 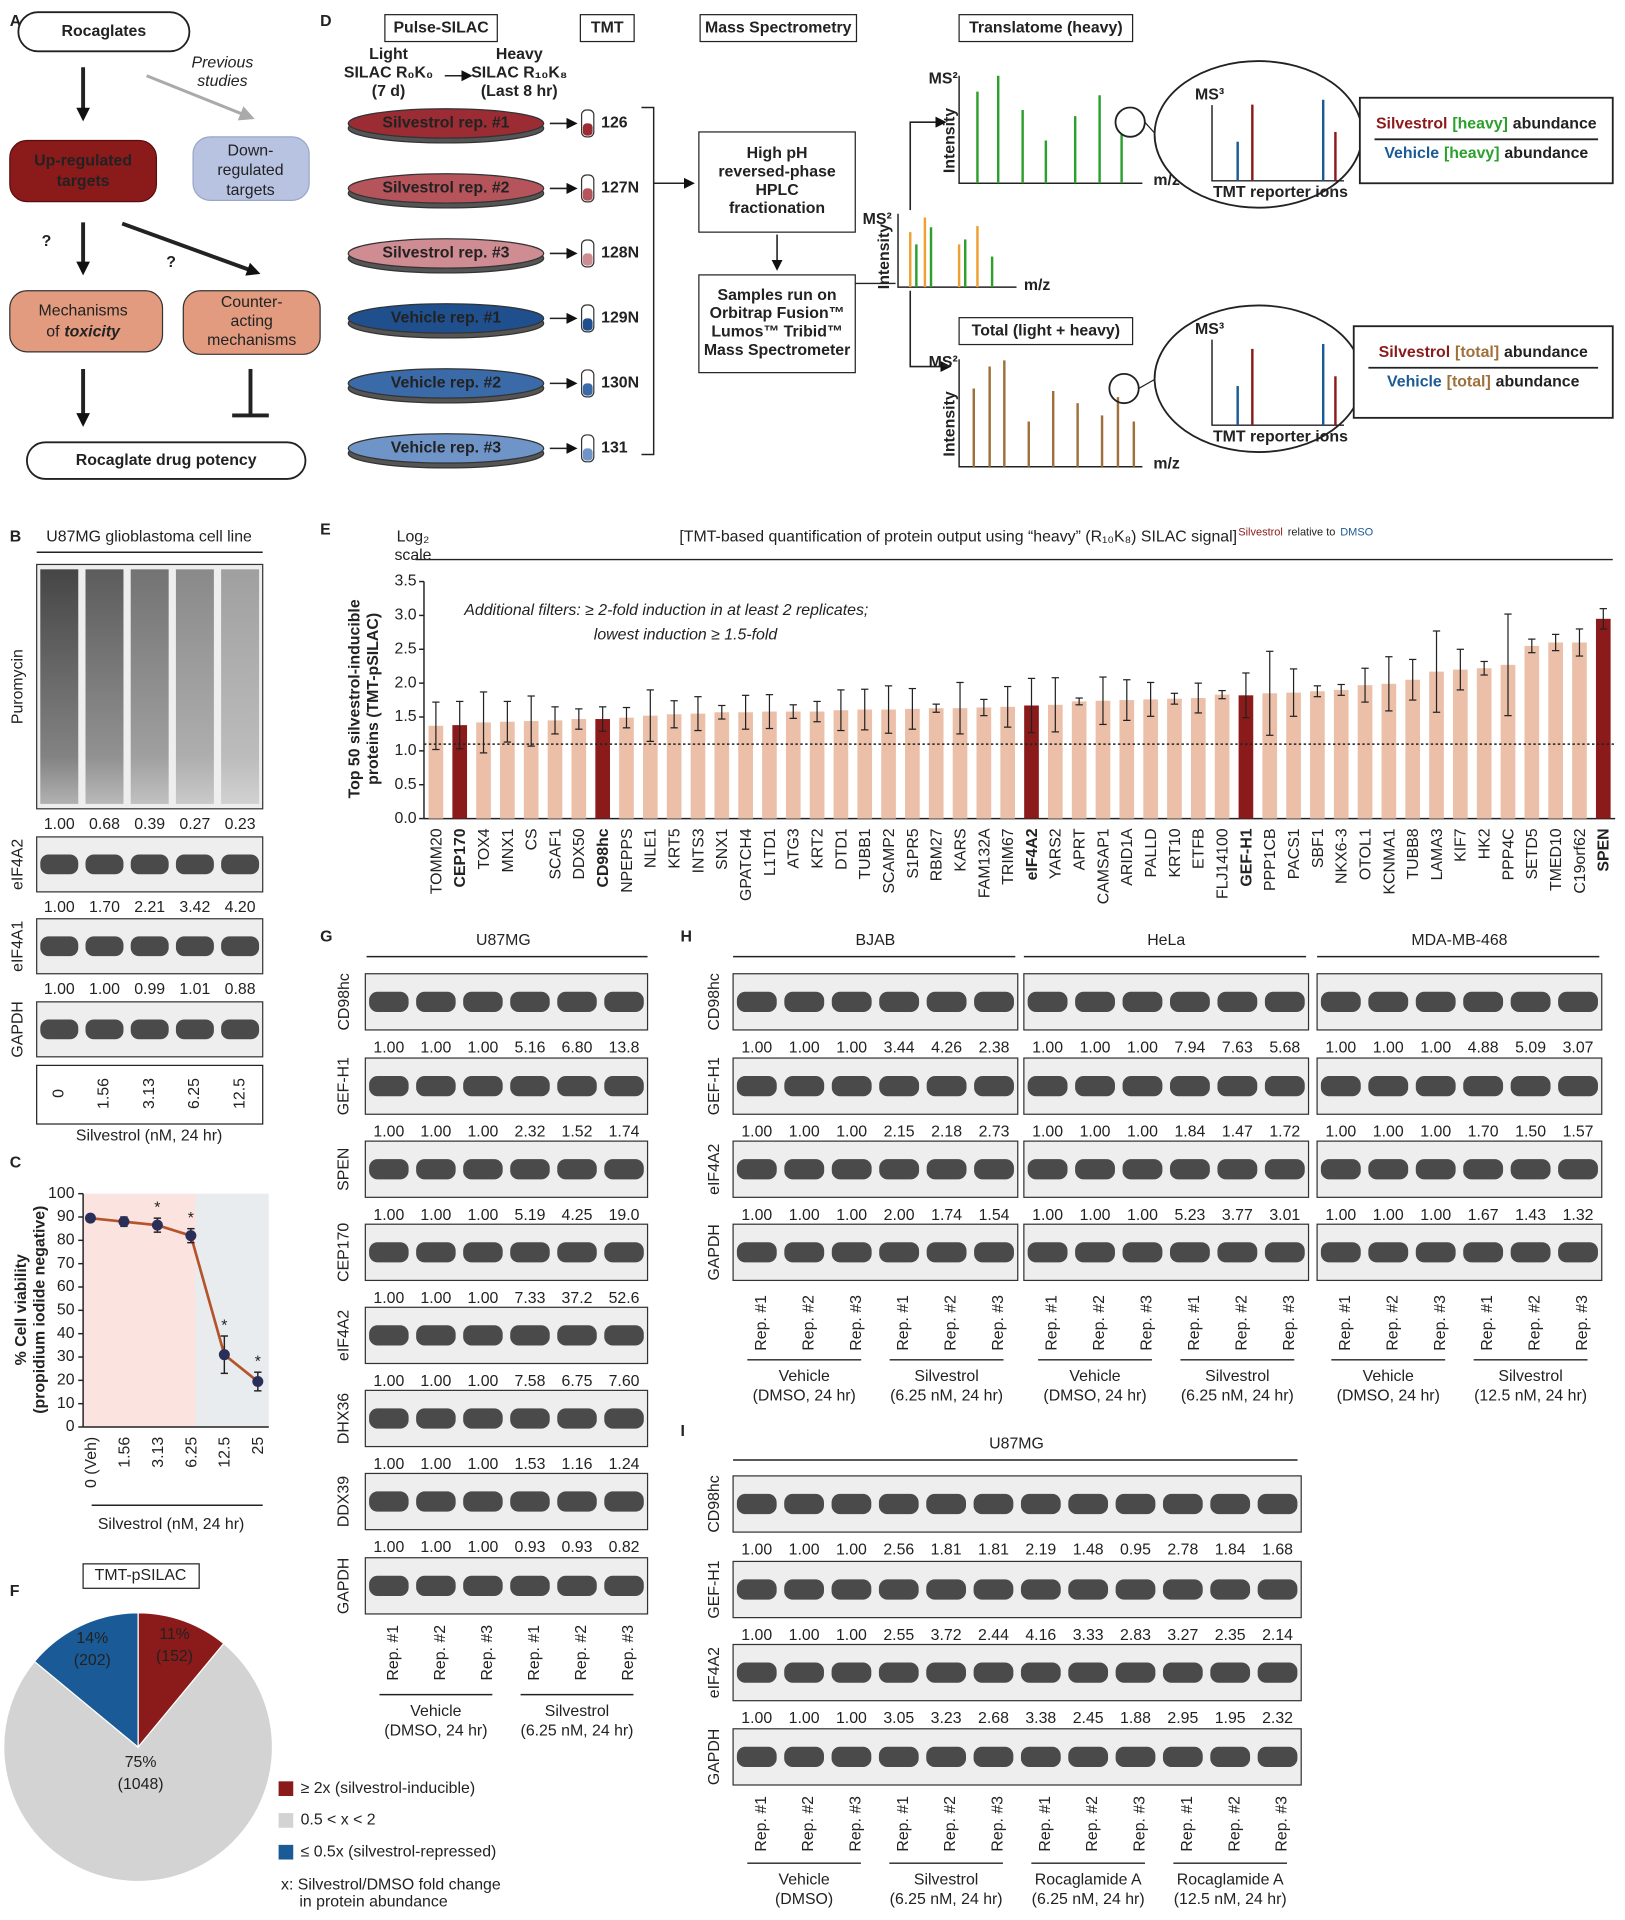 I want to click on group-label: (DMSO, 24 hr), so click(x=435, y=1730).